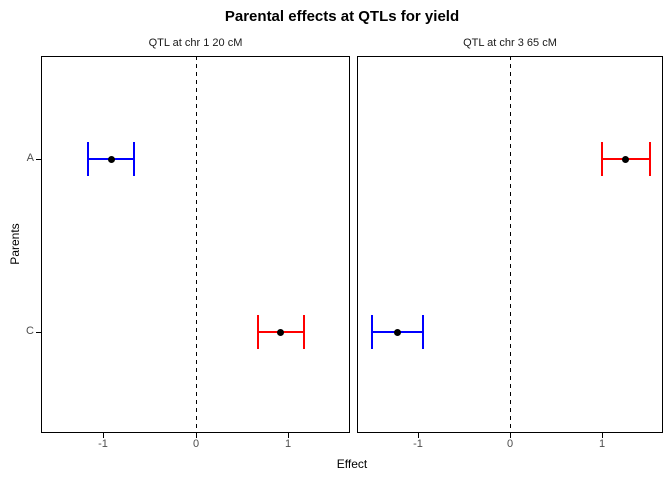 The image size is (672, 480). What do you see at coordinates (30, 158) in the screenshot?
I see `y-tick-label: A` at bounding box center [30, 158].